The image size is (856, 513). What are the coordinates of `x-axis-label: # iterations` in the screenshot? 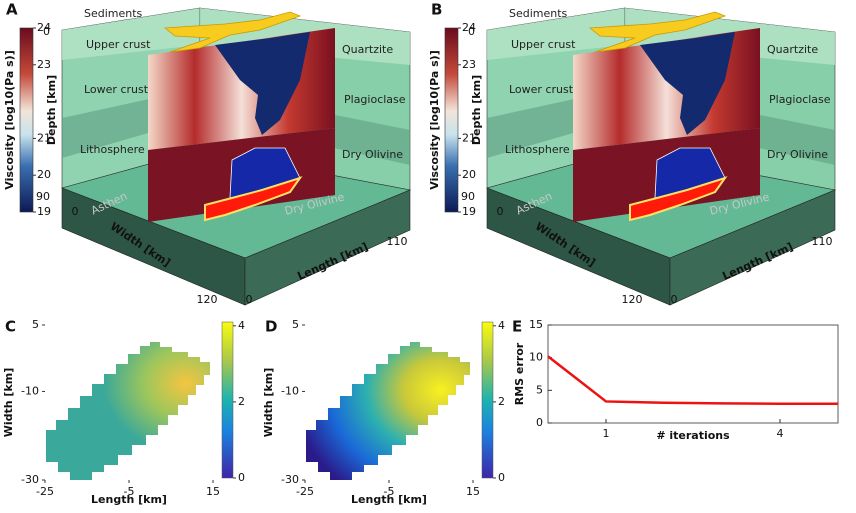 It's located at (693, 435).